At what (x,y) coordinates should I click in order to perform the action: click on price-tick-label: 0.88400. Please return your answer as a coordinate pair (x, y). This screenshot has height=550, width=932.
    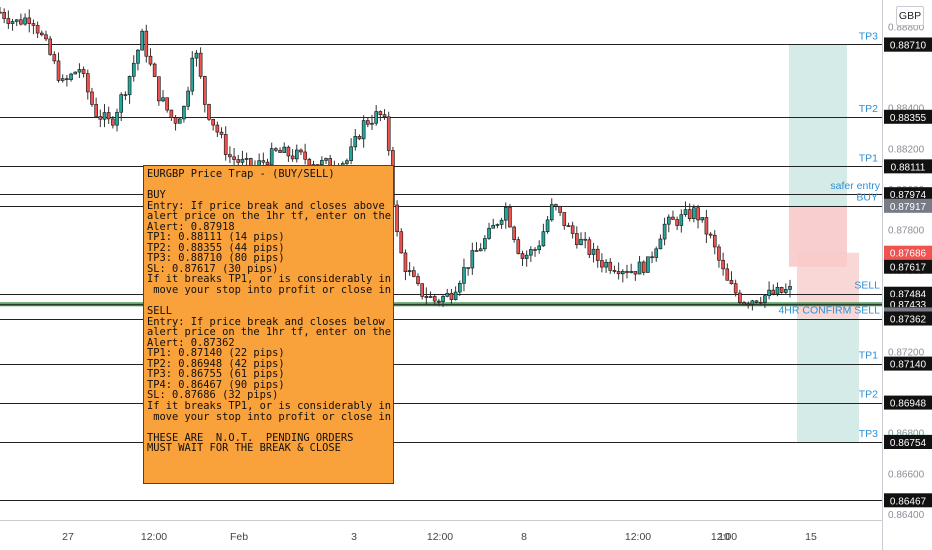
    Looking at the image, I should click on (906, 109).